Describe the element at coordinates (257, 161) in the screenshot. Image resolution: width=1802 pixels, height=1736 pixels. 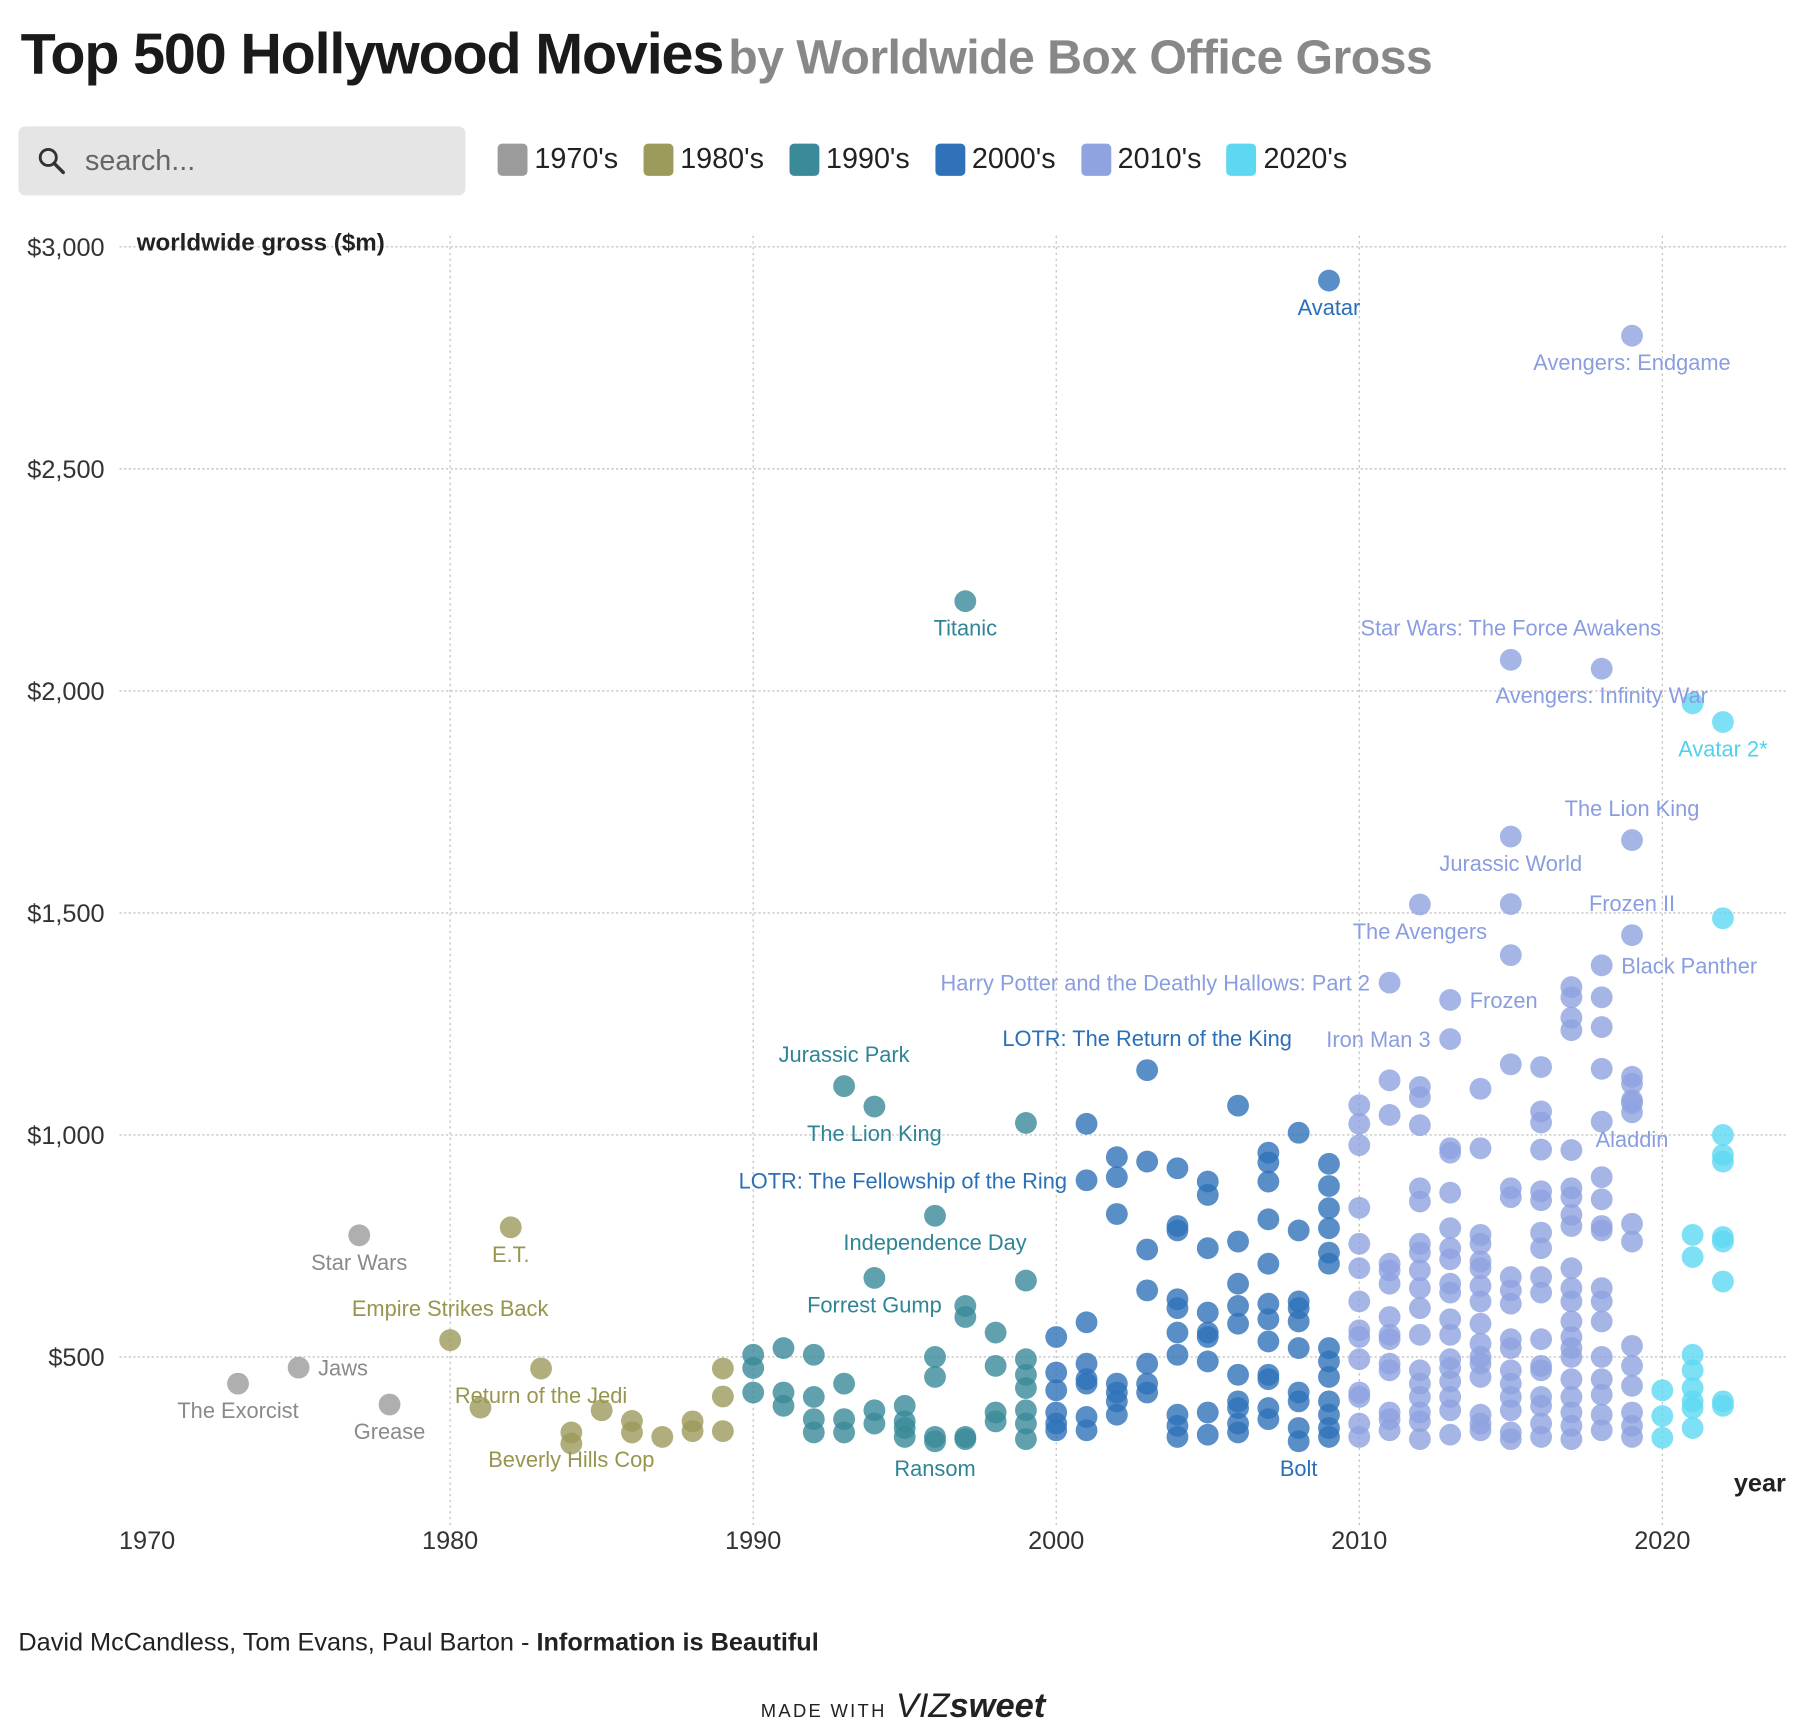
I see `search-input` at that location.